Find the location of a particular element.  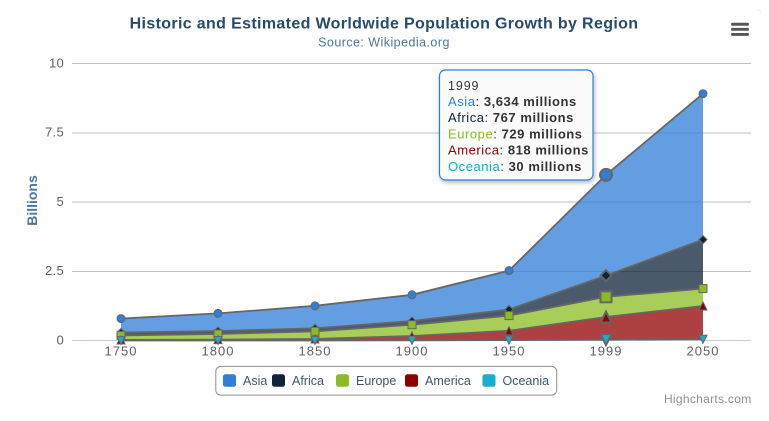

svg-text: Asia is located at coordinates (255, 381).